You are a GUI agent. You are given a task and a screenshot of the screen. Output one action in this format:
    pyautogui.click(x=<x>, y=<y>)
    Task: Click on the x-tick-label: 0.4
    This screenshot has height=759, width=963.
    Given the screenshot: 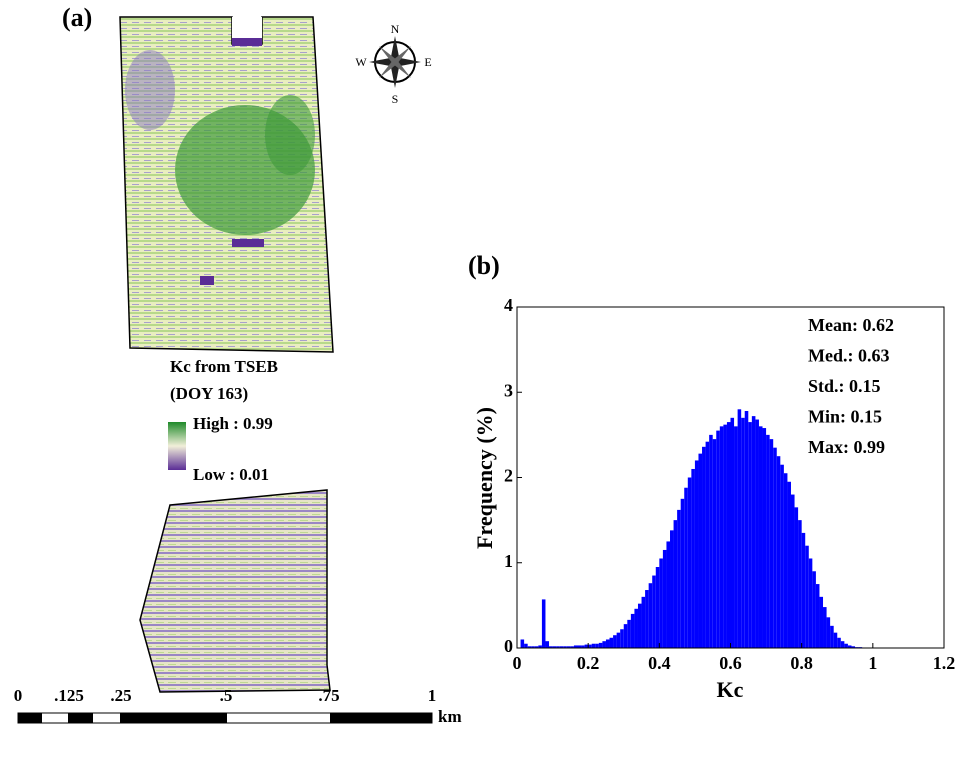 What is the action you would take?
    pyautogui.click(x=659, y=663)
    